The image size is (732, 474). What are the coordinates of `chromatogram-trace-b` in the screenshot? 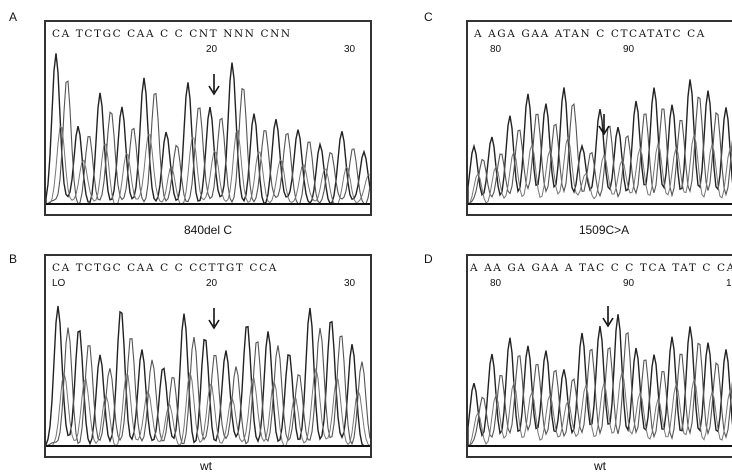 It's located at (208, 376).